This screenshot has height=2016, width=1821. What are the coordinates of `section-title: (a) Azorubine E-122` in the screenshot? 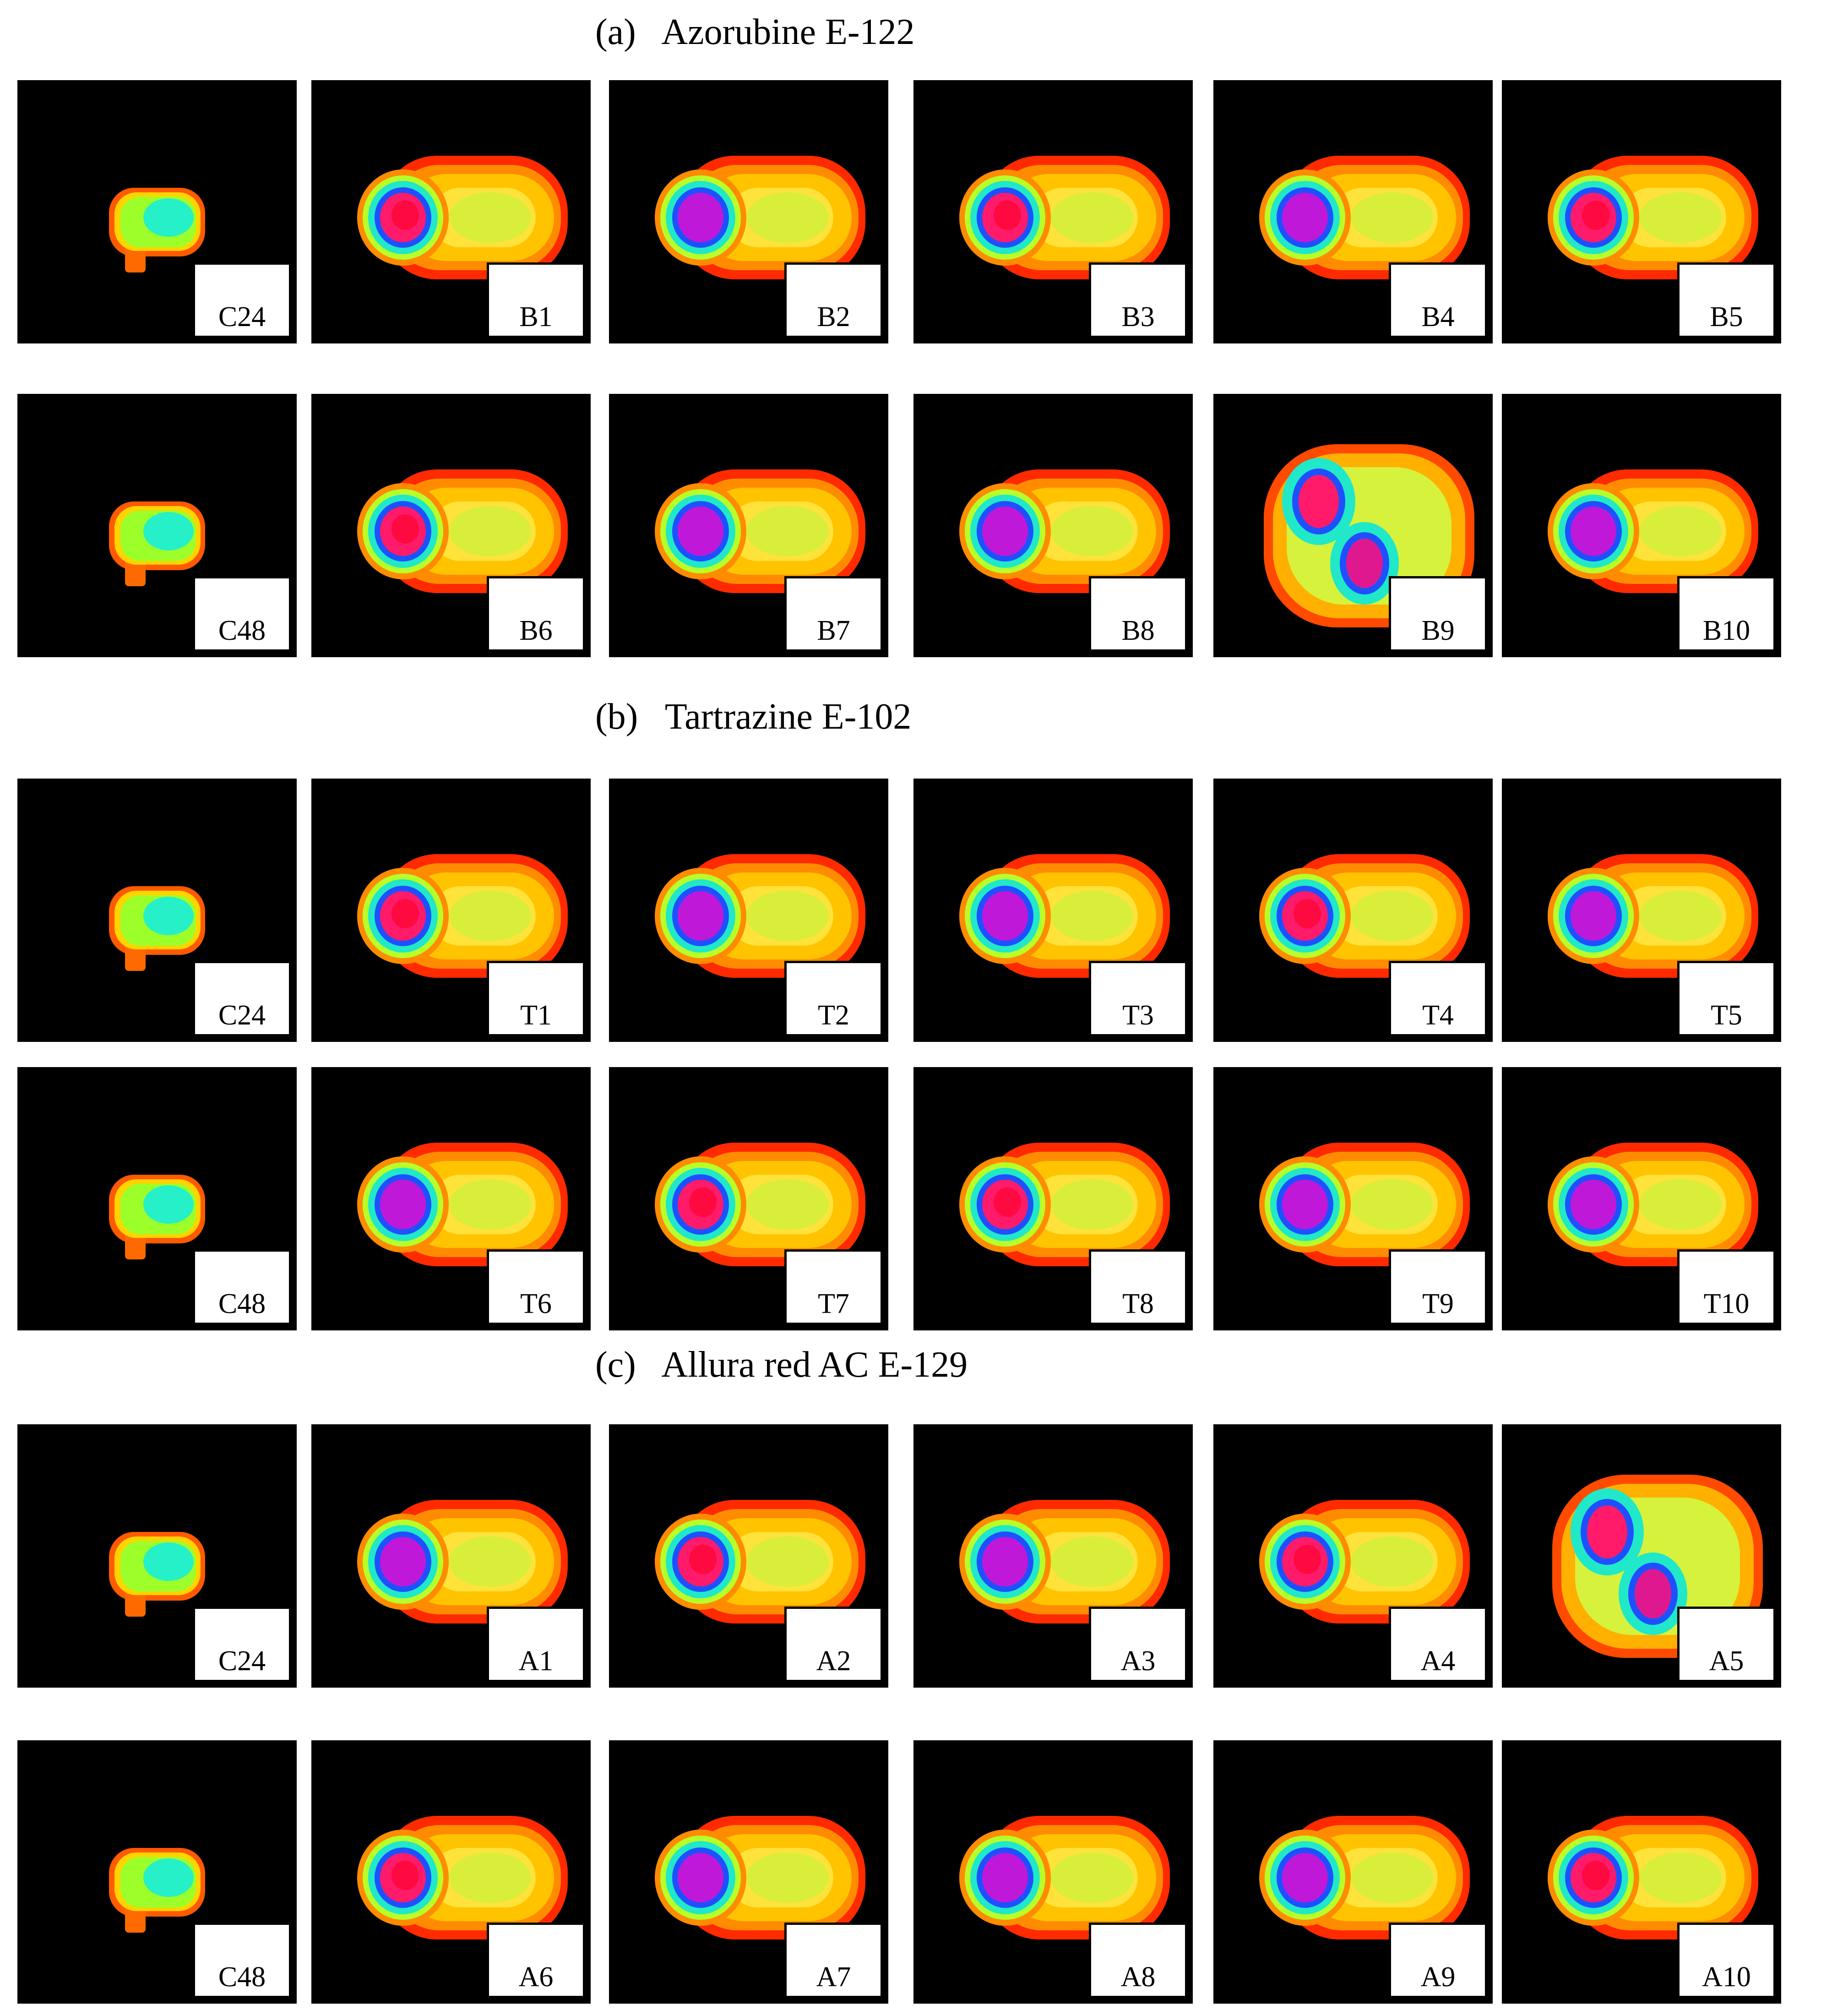 It's located at (755, 32).